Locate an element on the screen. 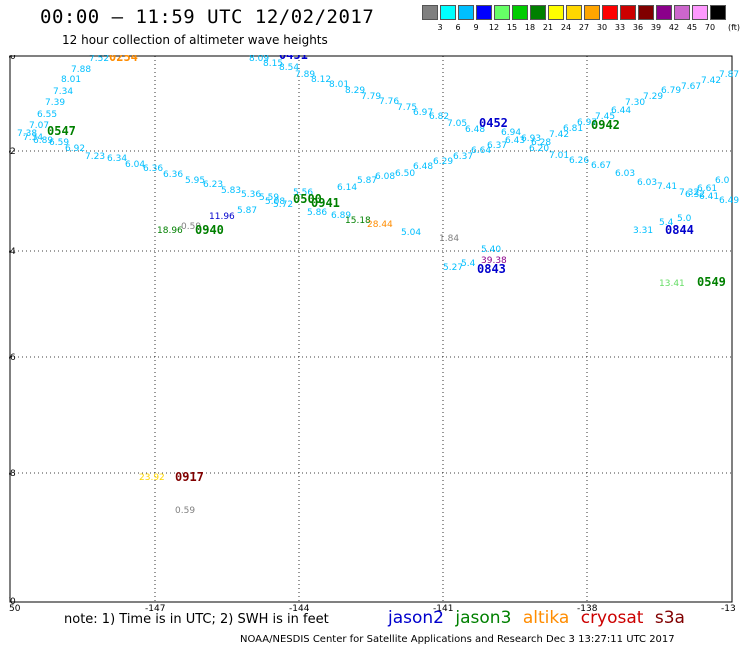 The image size is (740, 650). wave-height-value: 28.44 is located at coordinates (380, 225).